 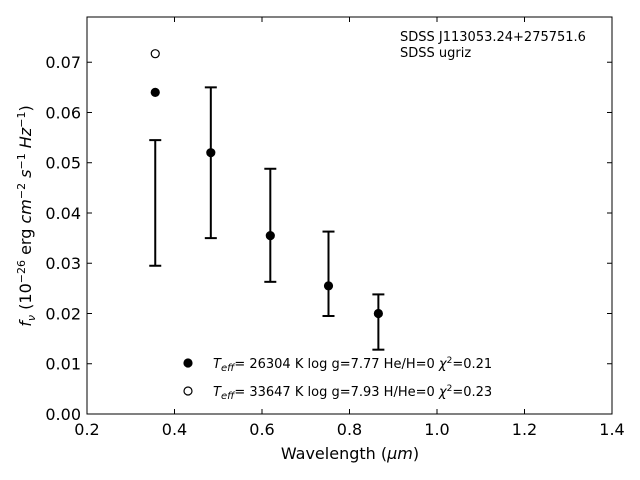 What do you see at coordinates (63, 62) in the screenshot?
I see `y-tick-label: 0.07` at bounding box center [63, 62].